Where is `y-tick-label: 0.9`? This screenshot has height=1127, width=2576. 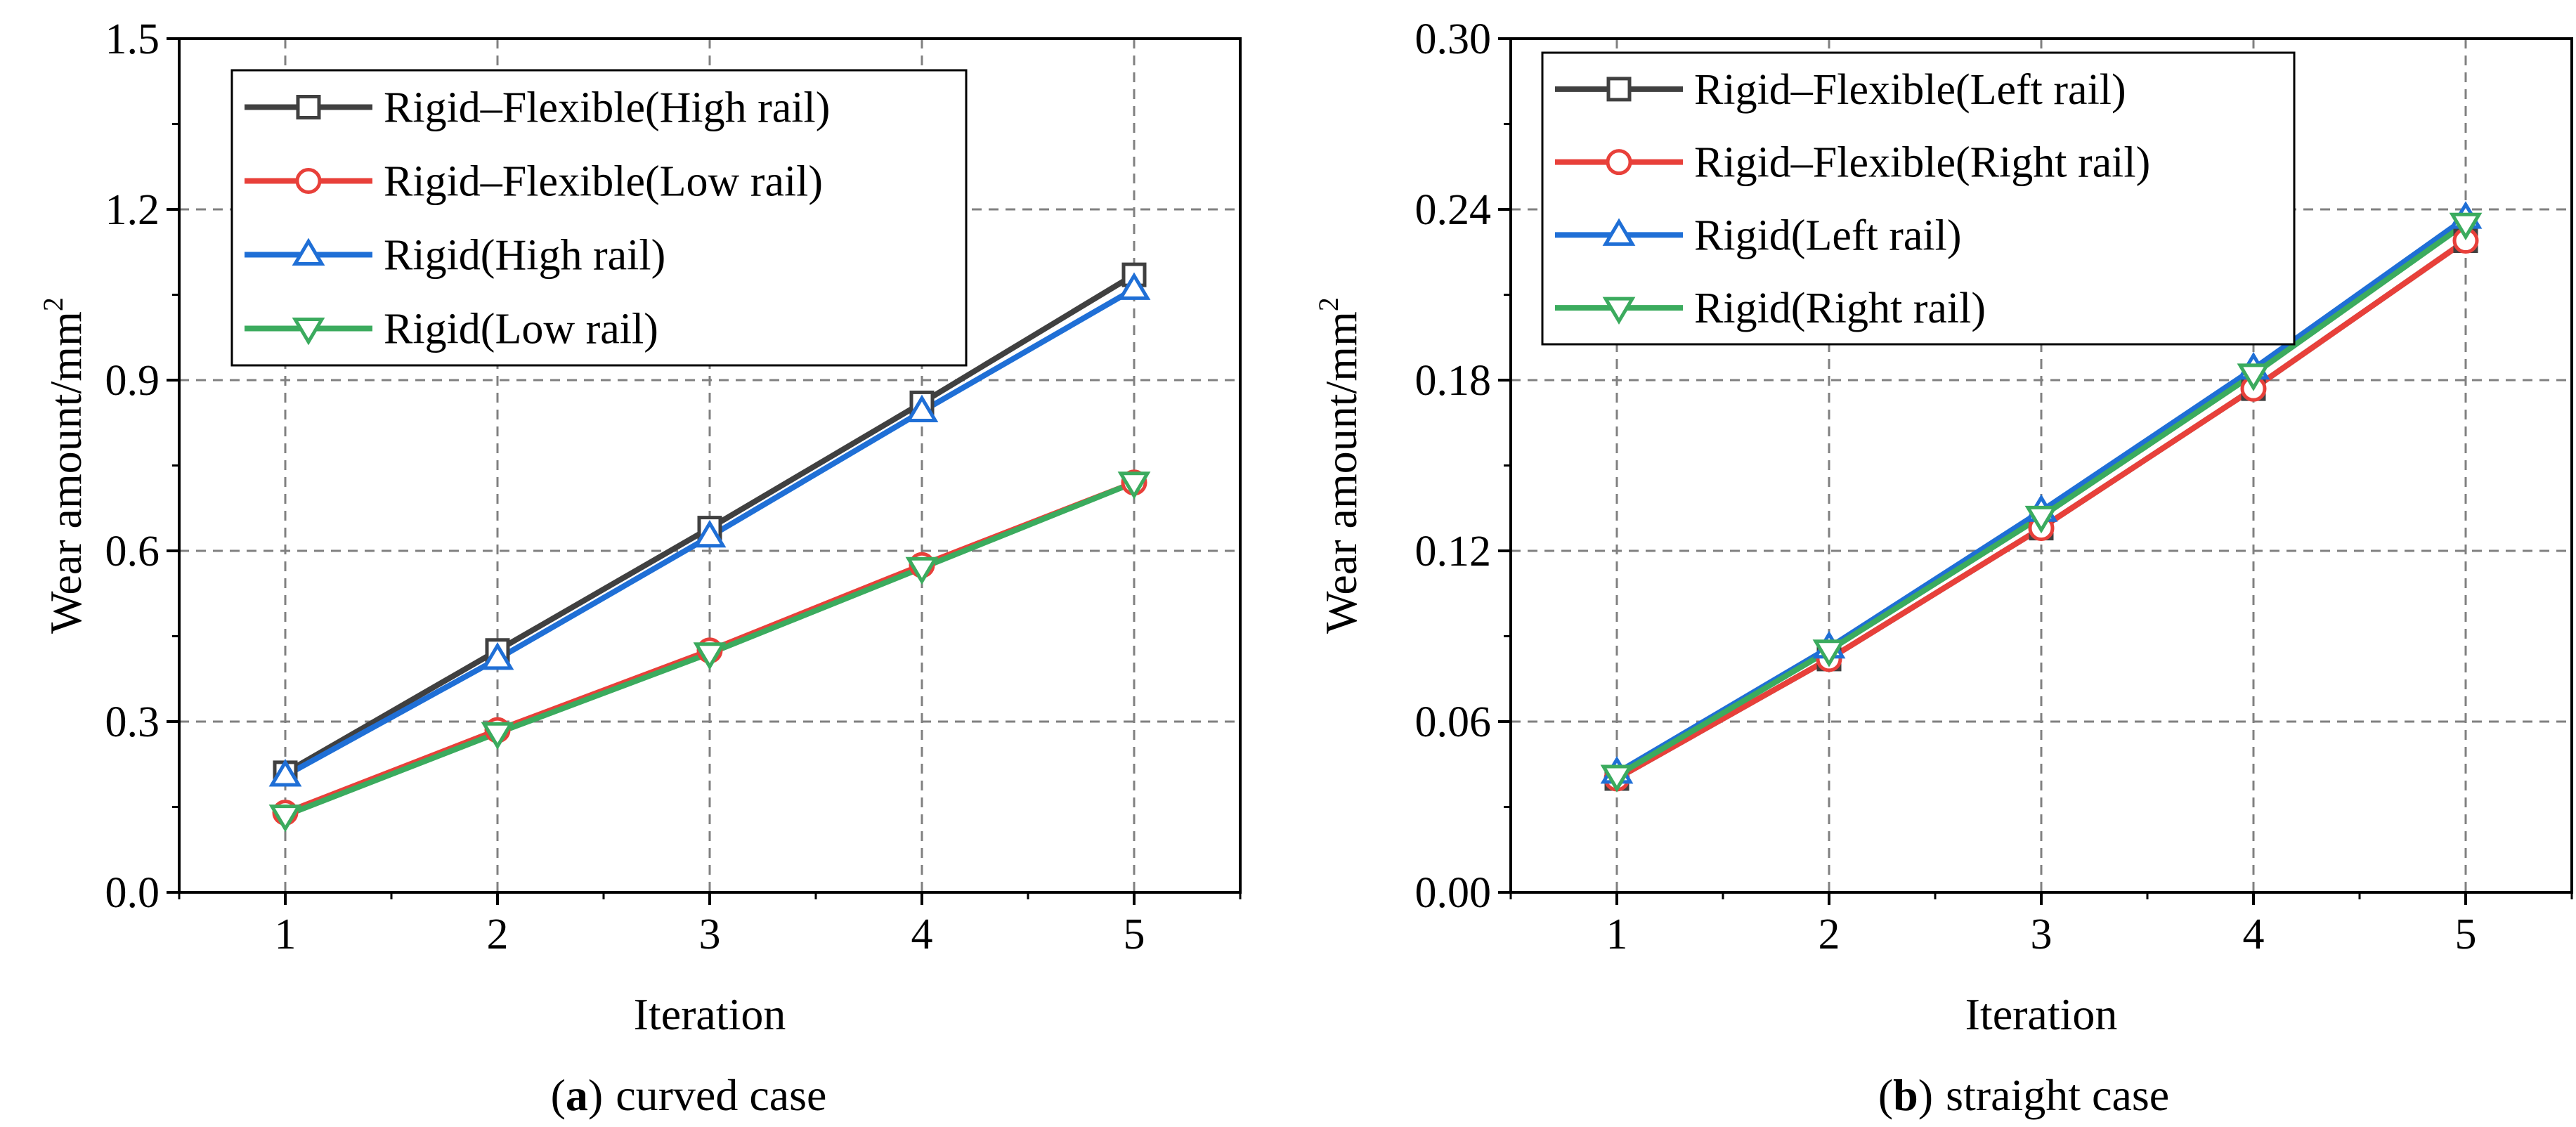 y-tick-label: 0.9 is located at coordinates (132, 381).